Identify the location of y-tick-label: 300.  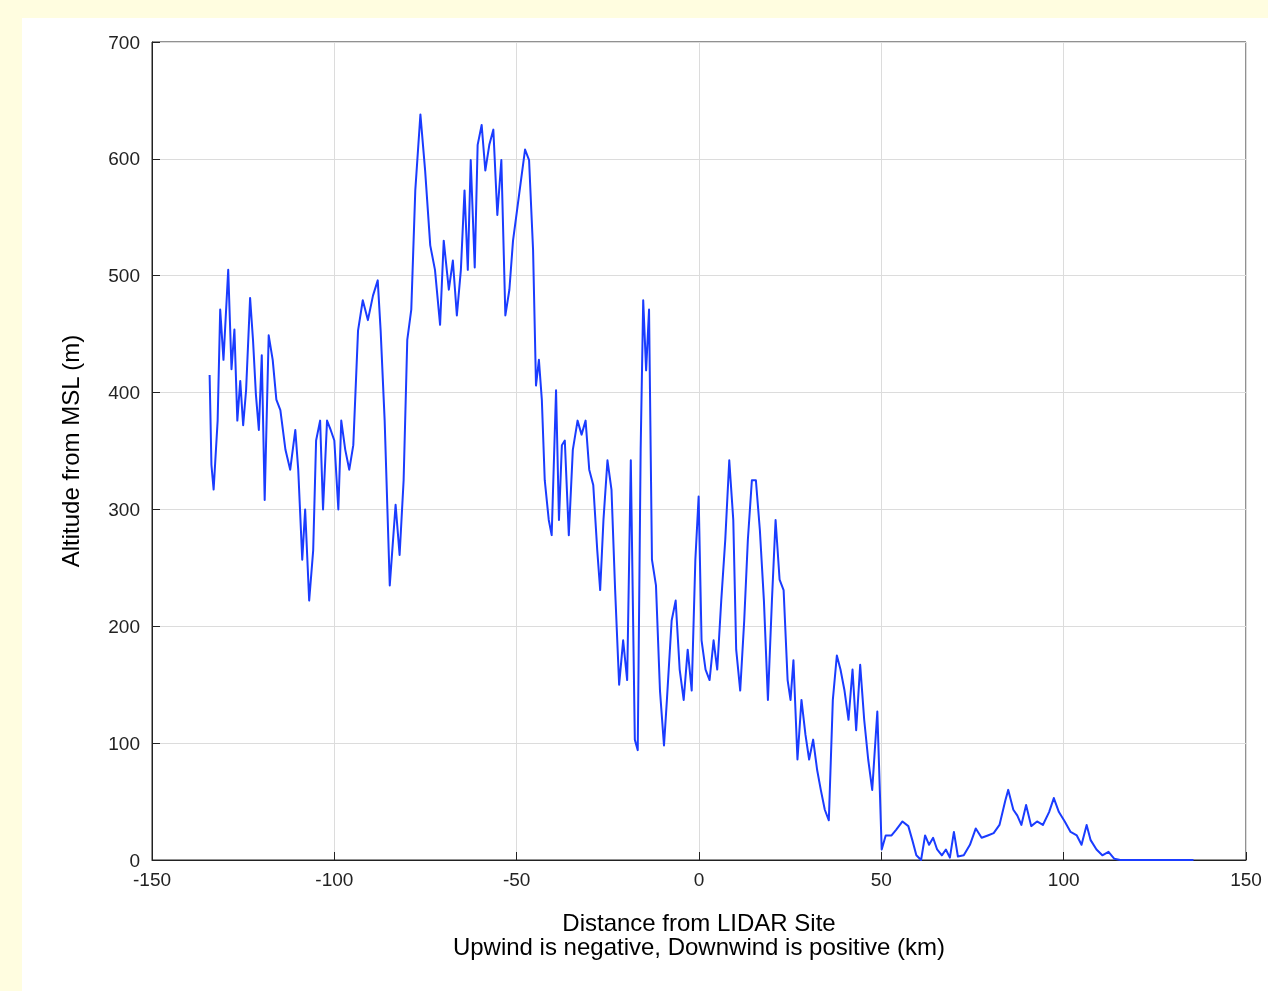
(124, 509).